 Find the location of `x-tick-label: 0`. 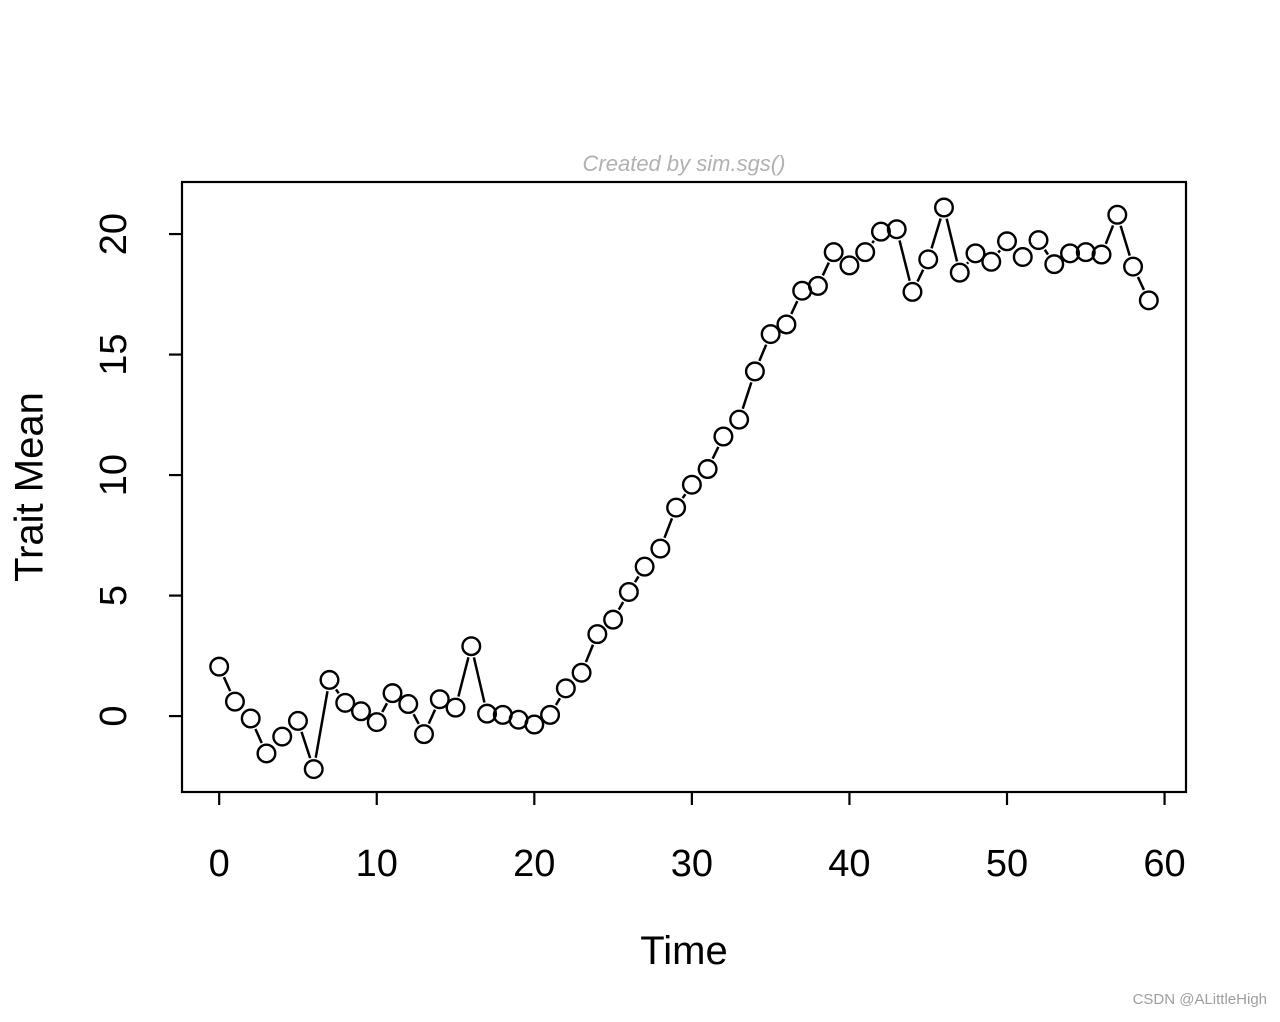

x-tick-label: 0 is located at coordinates (219, 864).